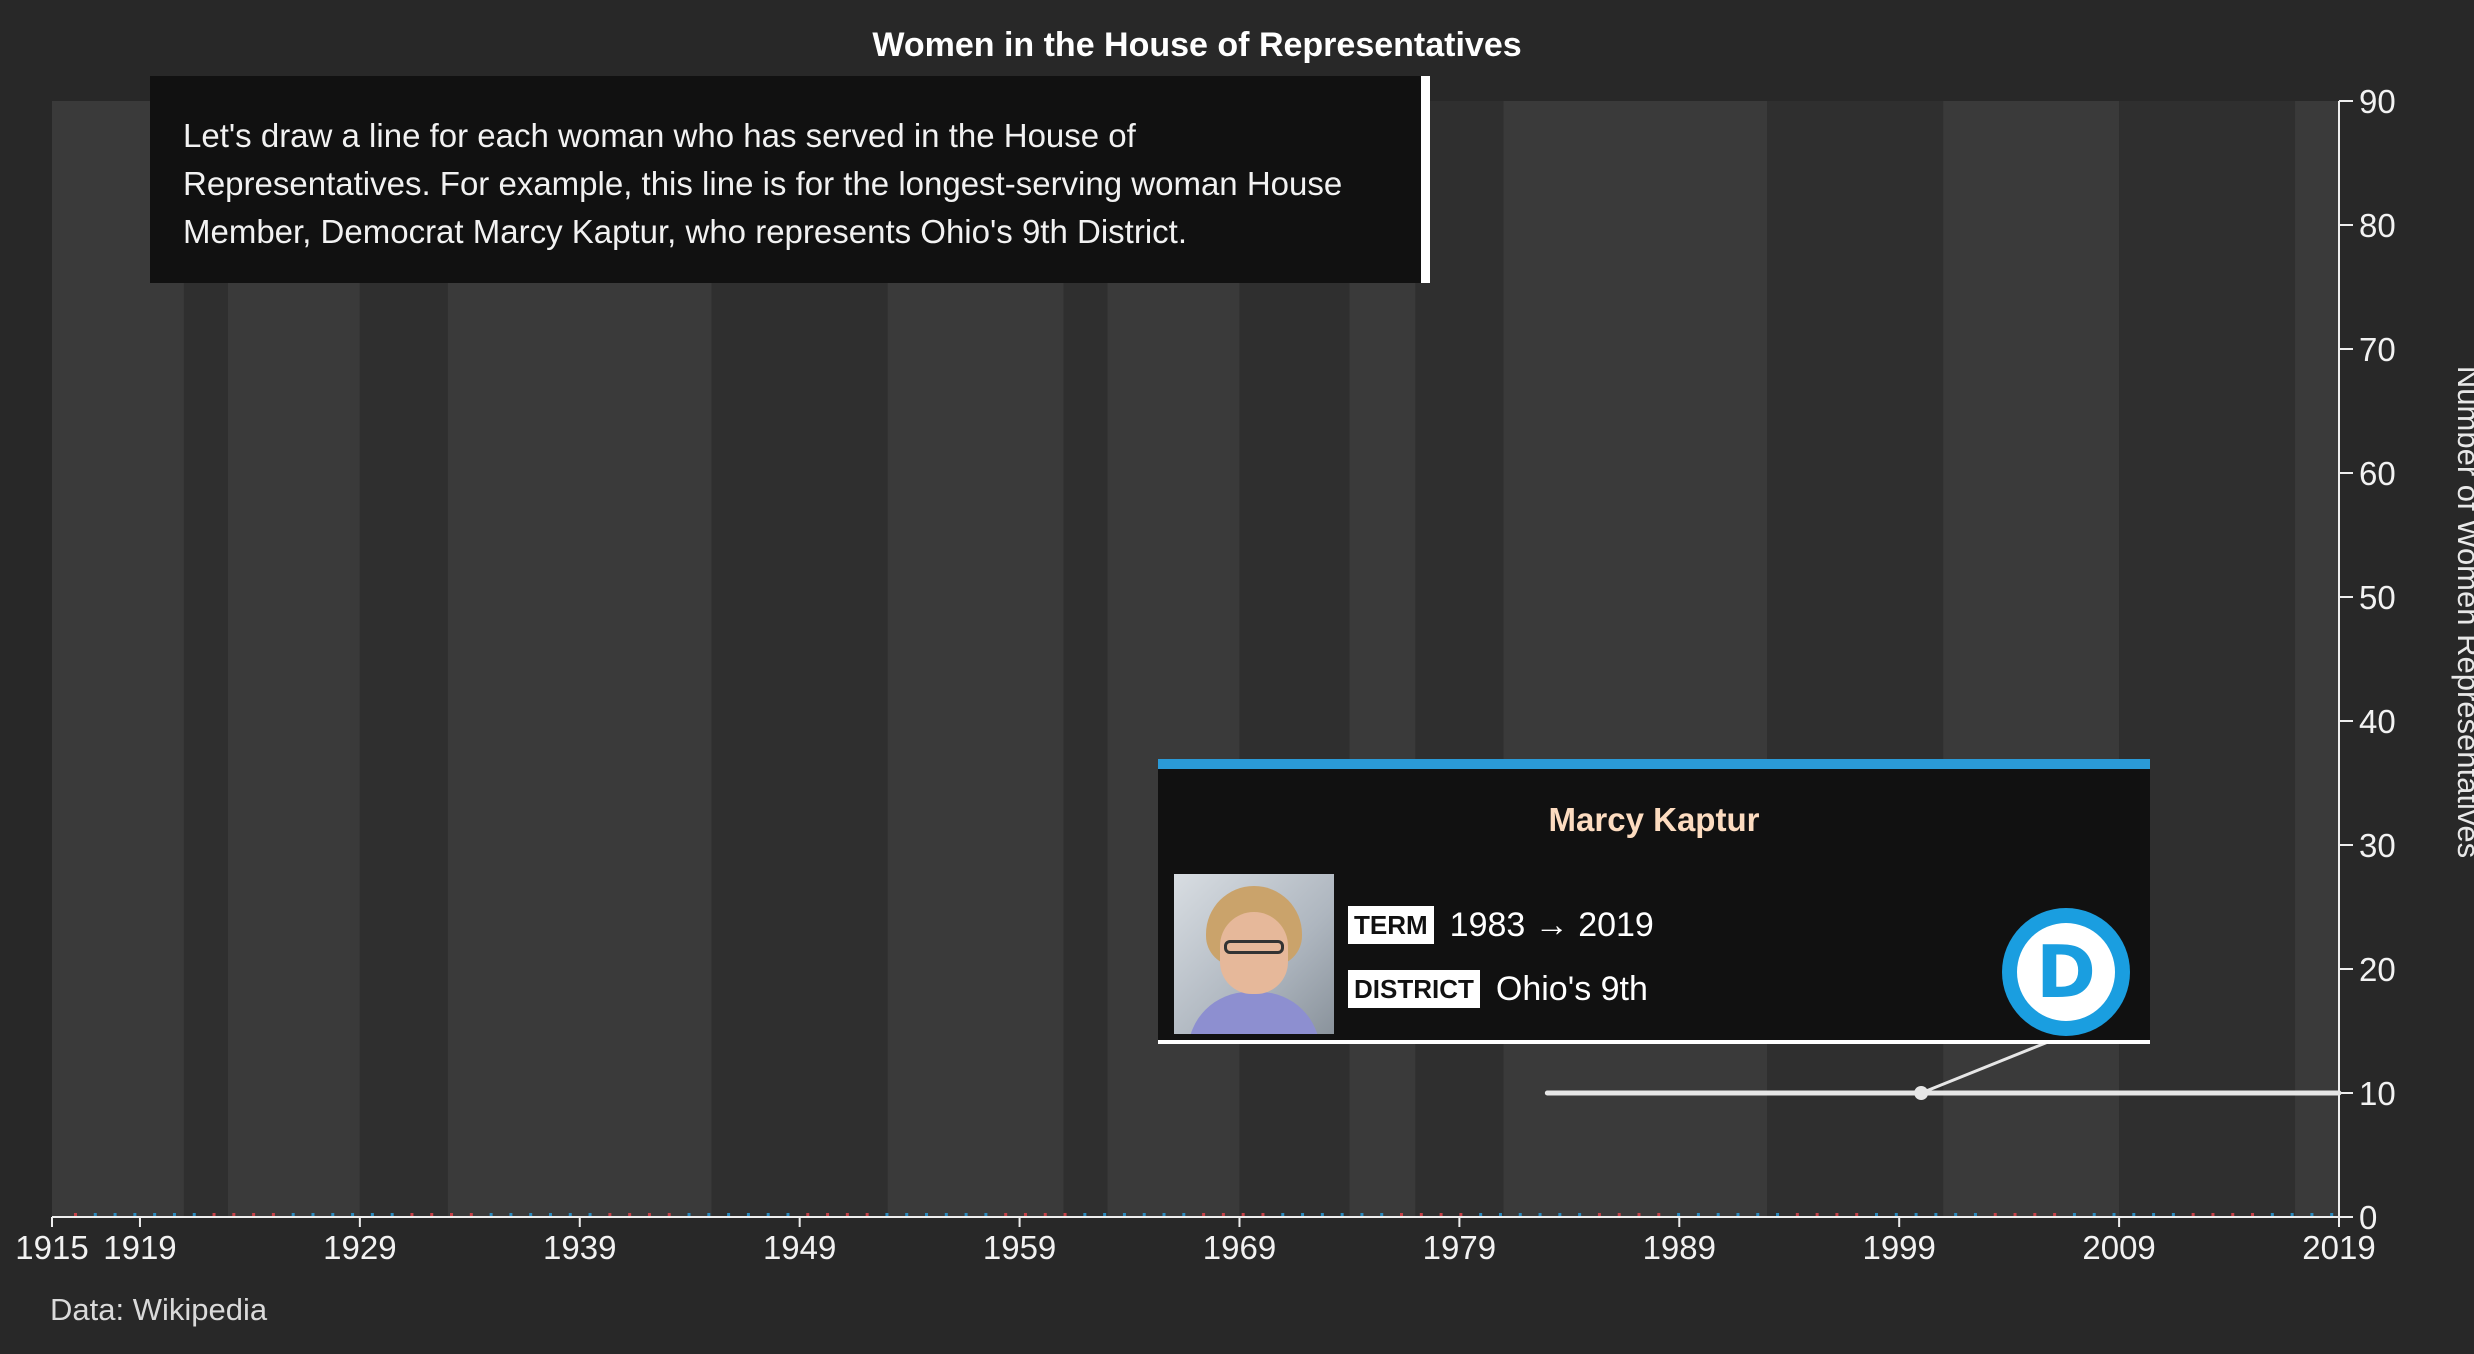 This screenshot has height=1354, width=2474. I want to click on baseline-marks, so click(1203, 1215).